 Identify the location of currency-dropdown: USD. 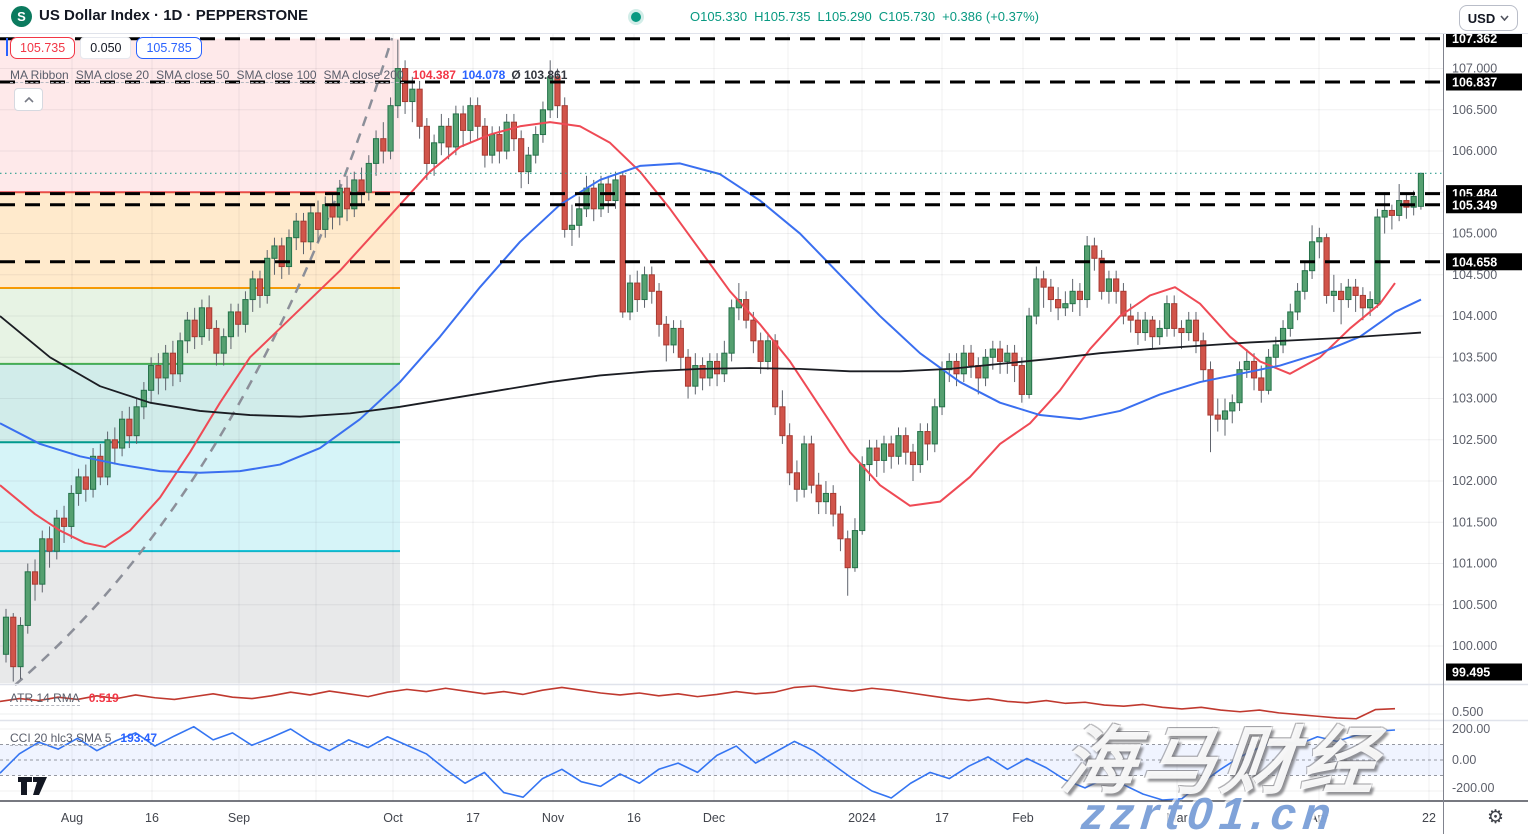
(1488, 18).